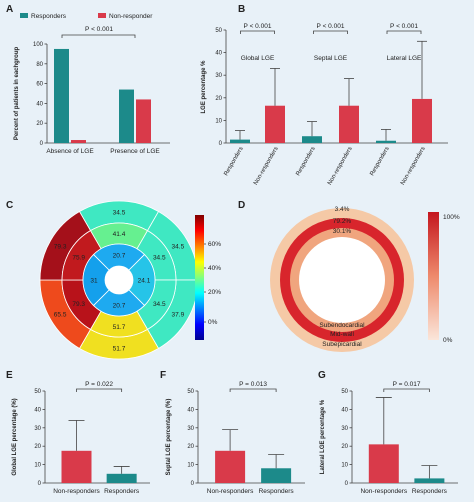 This screenshot has height=502, width=474. Describe the element at coordinates (214, 292) in the screenshot. I see `c-colorbar-label: 20%` at that location.